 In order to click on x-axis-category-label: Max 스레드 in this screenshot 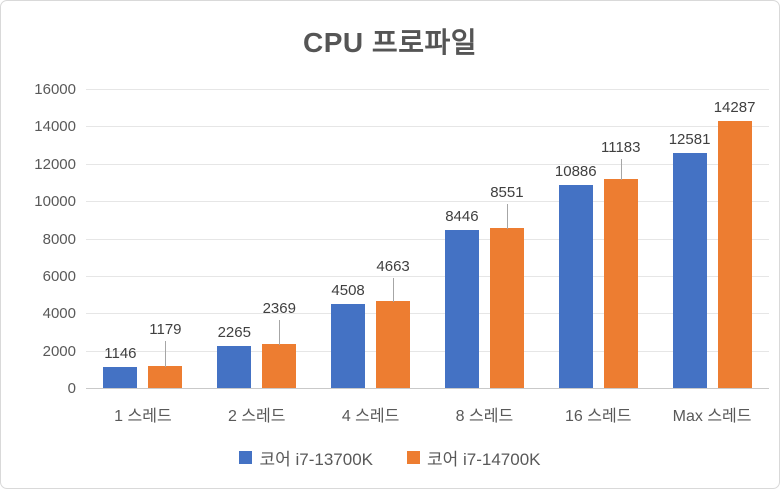, I will do `click(712, 416)`.